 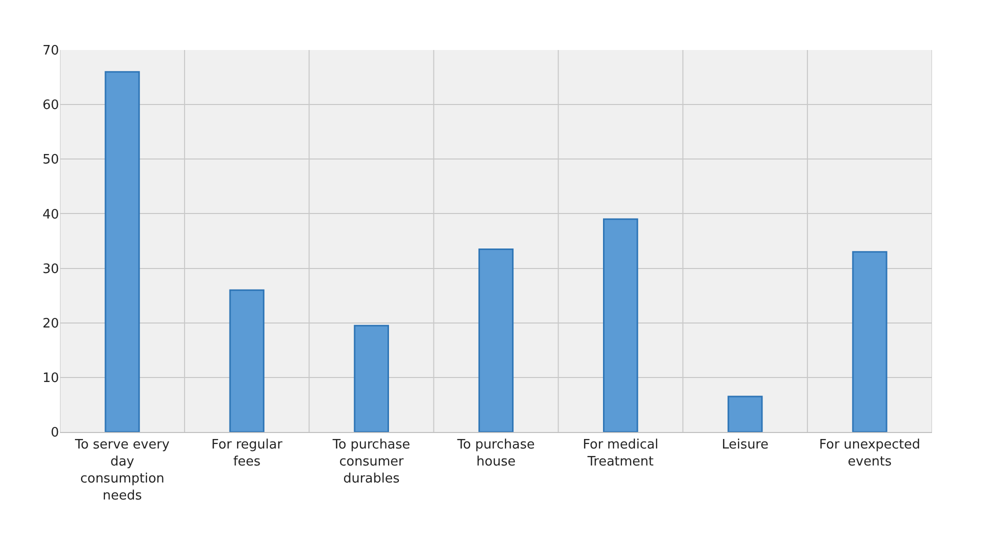 What do you see at coordinates (745, 445) in the screenshot?
I see `x-tick-label: Leisure` at bounding box center [745, 445].